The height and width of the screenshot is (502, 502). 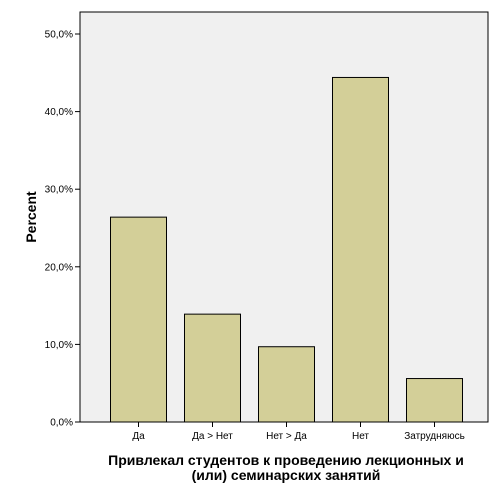 I want to click on x-tick-label: Затрудняюсь, so click(x=434, y=436).